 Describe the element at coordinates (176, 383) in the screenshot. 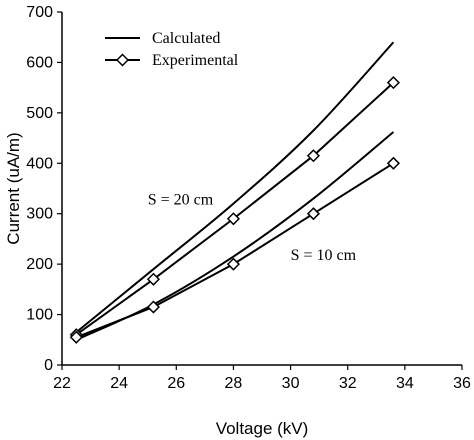

I see `x-tick-label: 26` at that location.